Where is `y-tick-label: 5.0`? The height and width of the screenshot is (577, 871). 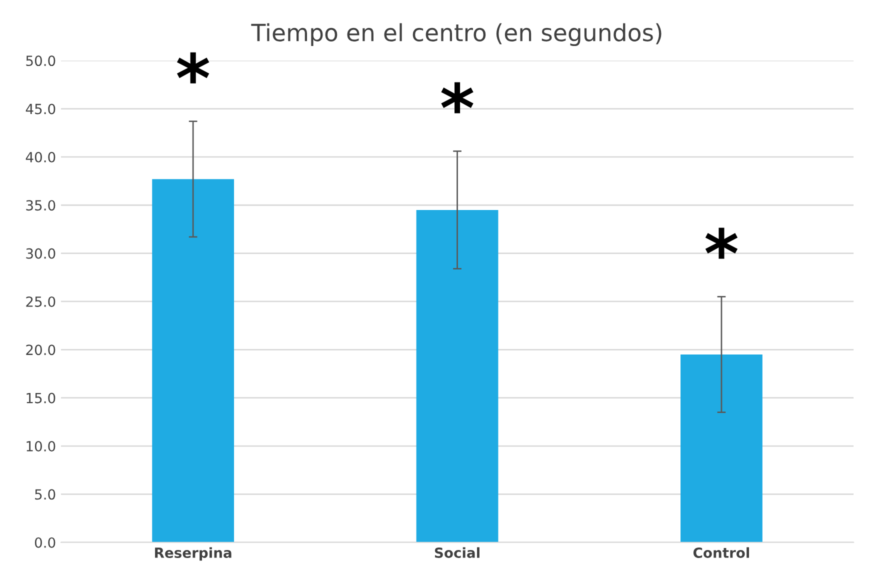 y-tick-label: 5.0 is located at coordinates (45, 494).